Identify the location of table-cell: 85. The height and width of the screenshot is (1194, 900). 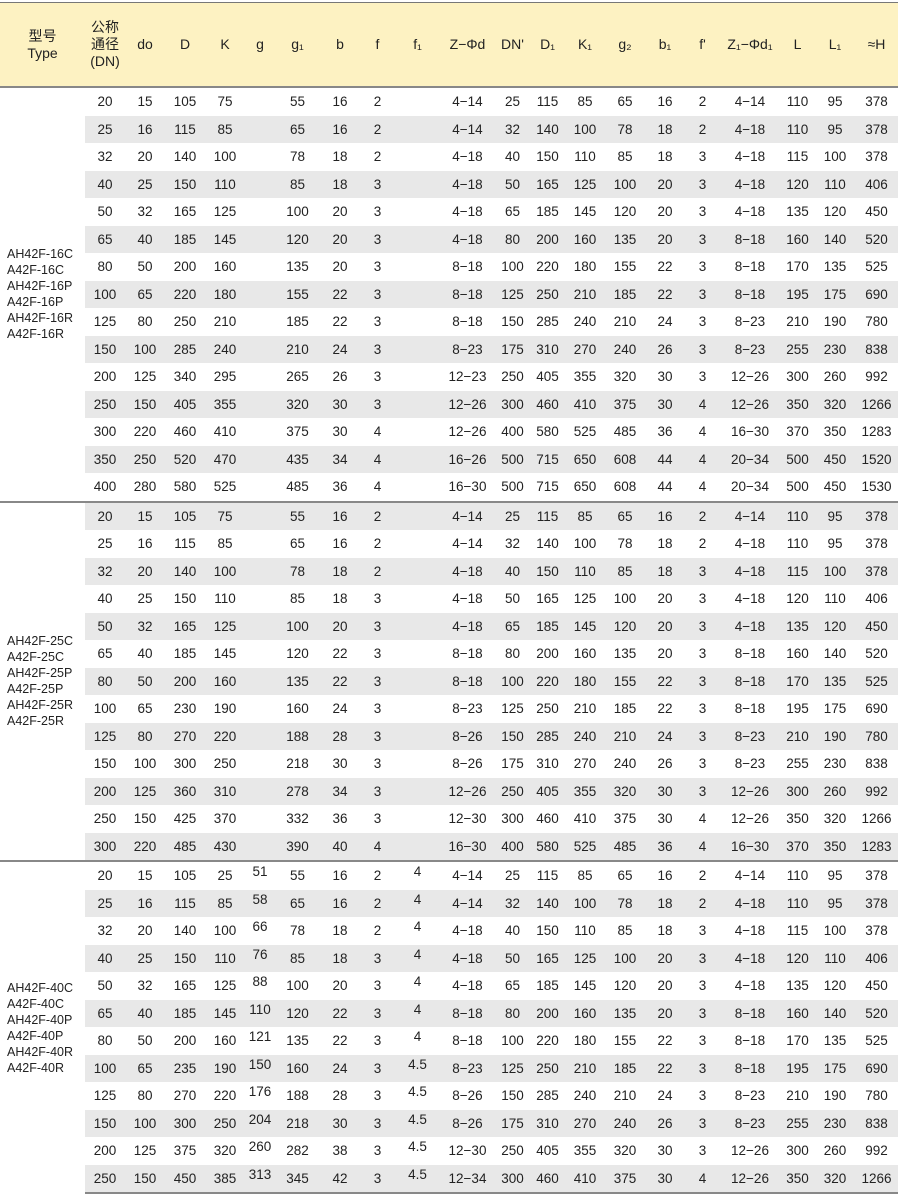
(225, 903).